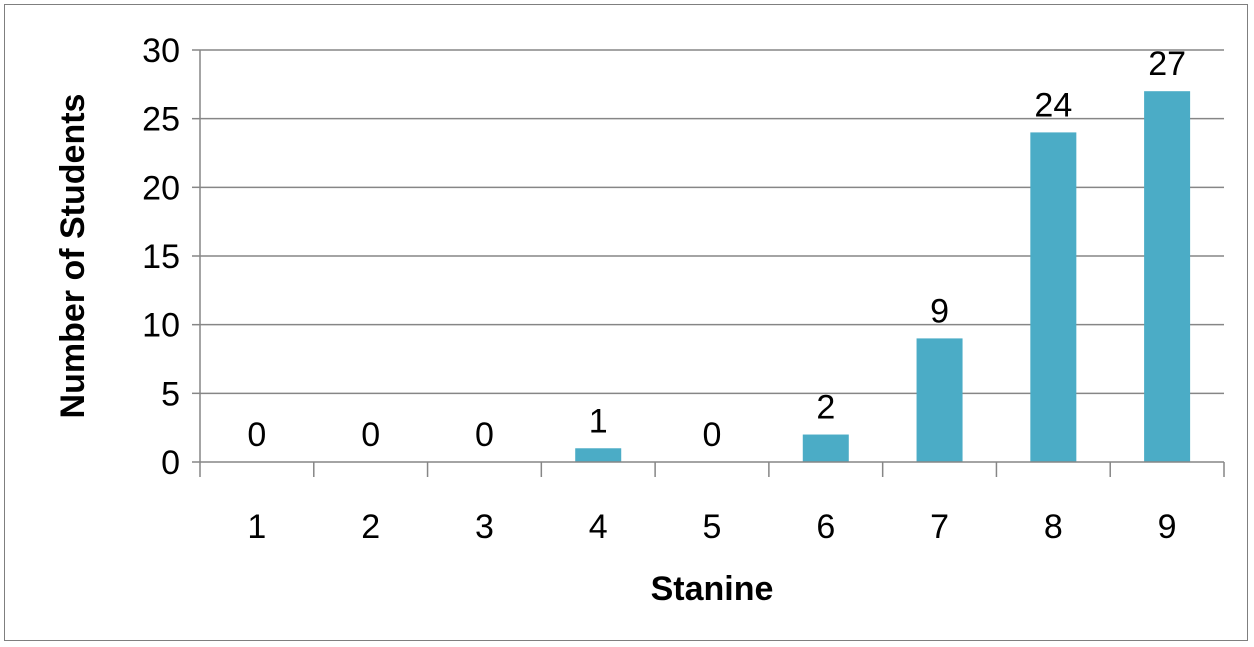  Describe the element at coordinates (939, 311) in the screenshot. I see `data-label: 9` at that location.